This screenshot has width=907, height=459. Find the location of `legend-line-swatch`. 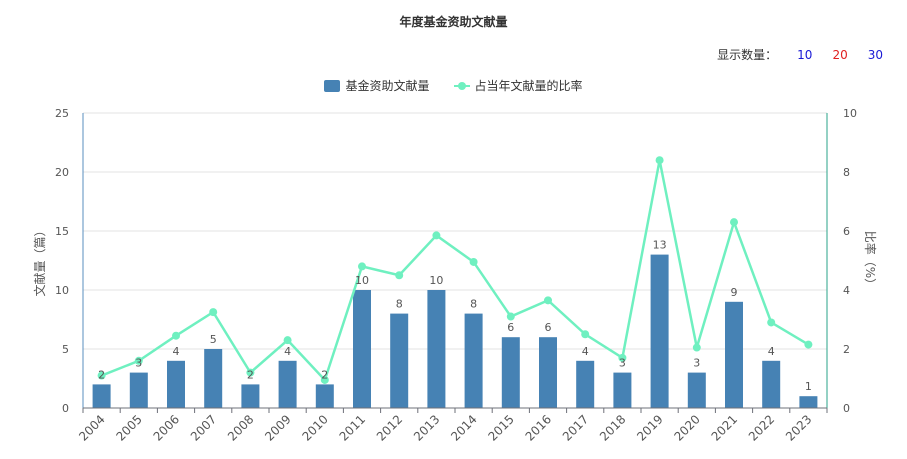

legend-line-swatch is located at coordinates (461, 86).